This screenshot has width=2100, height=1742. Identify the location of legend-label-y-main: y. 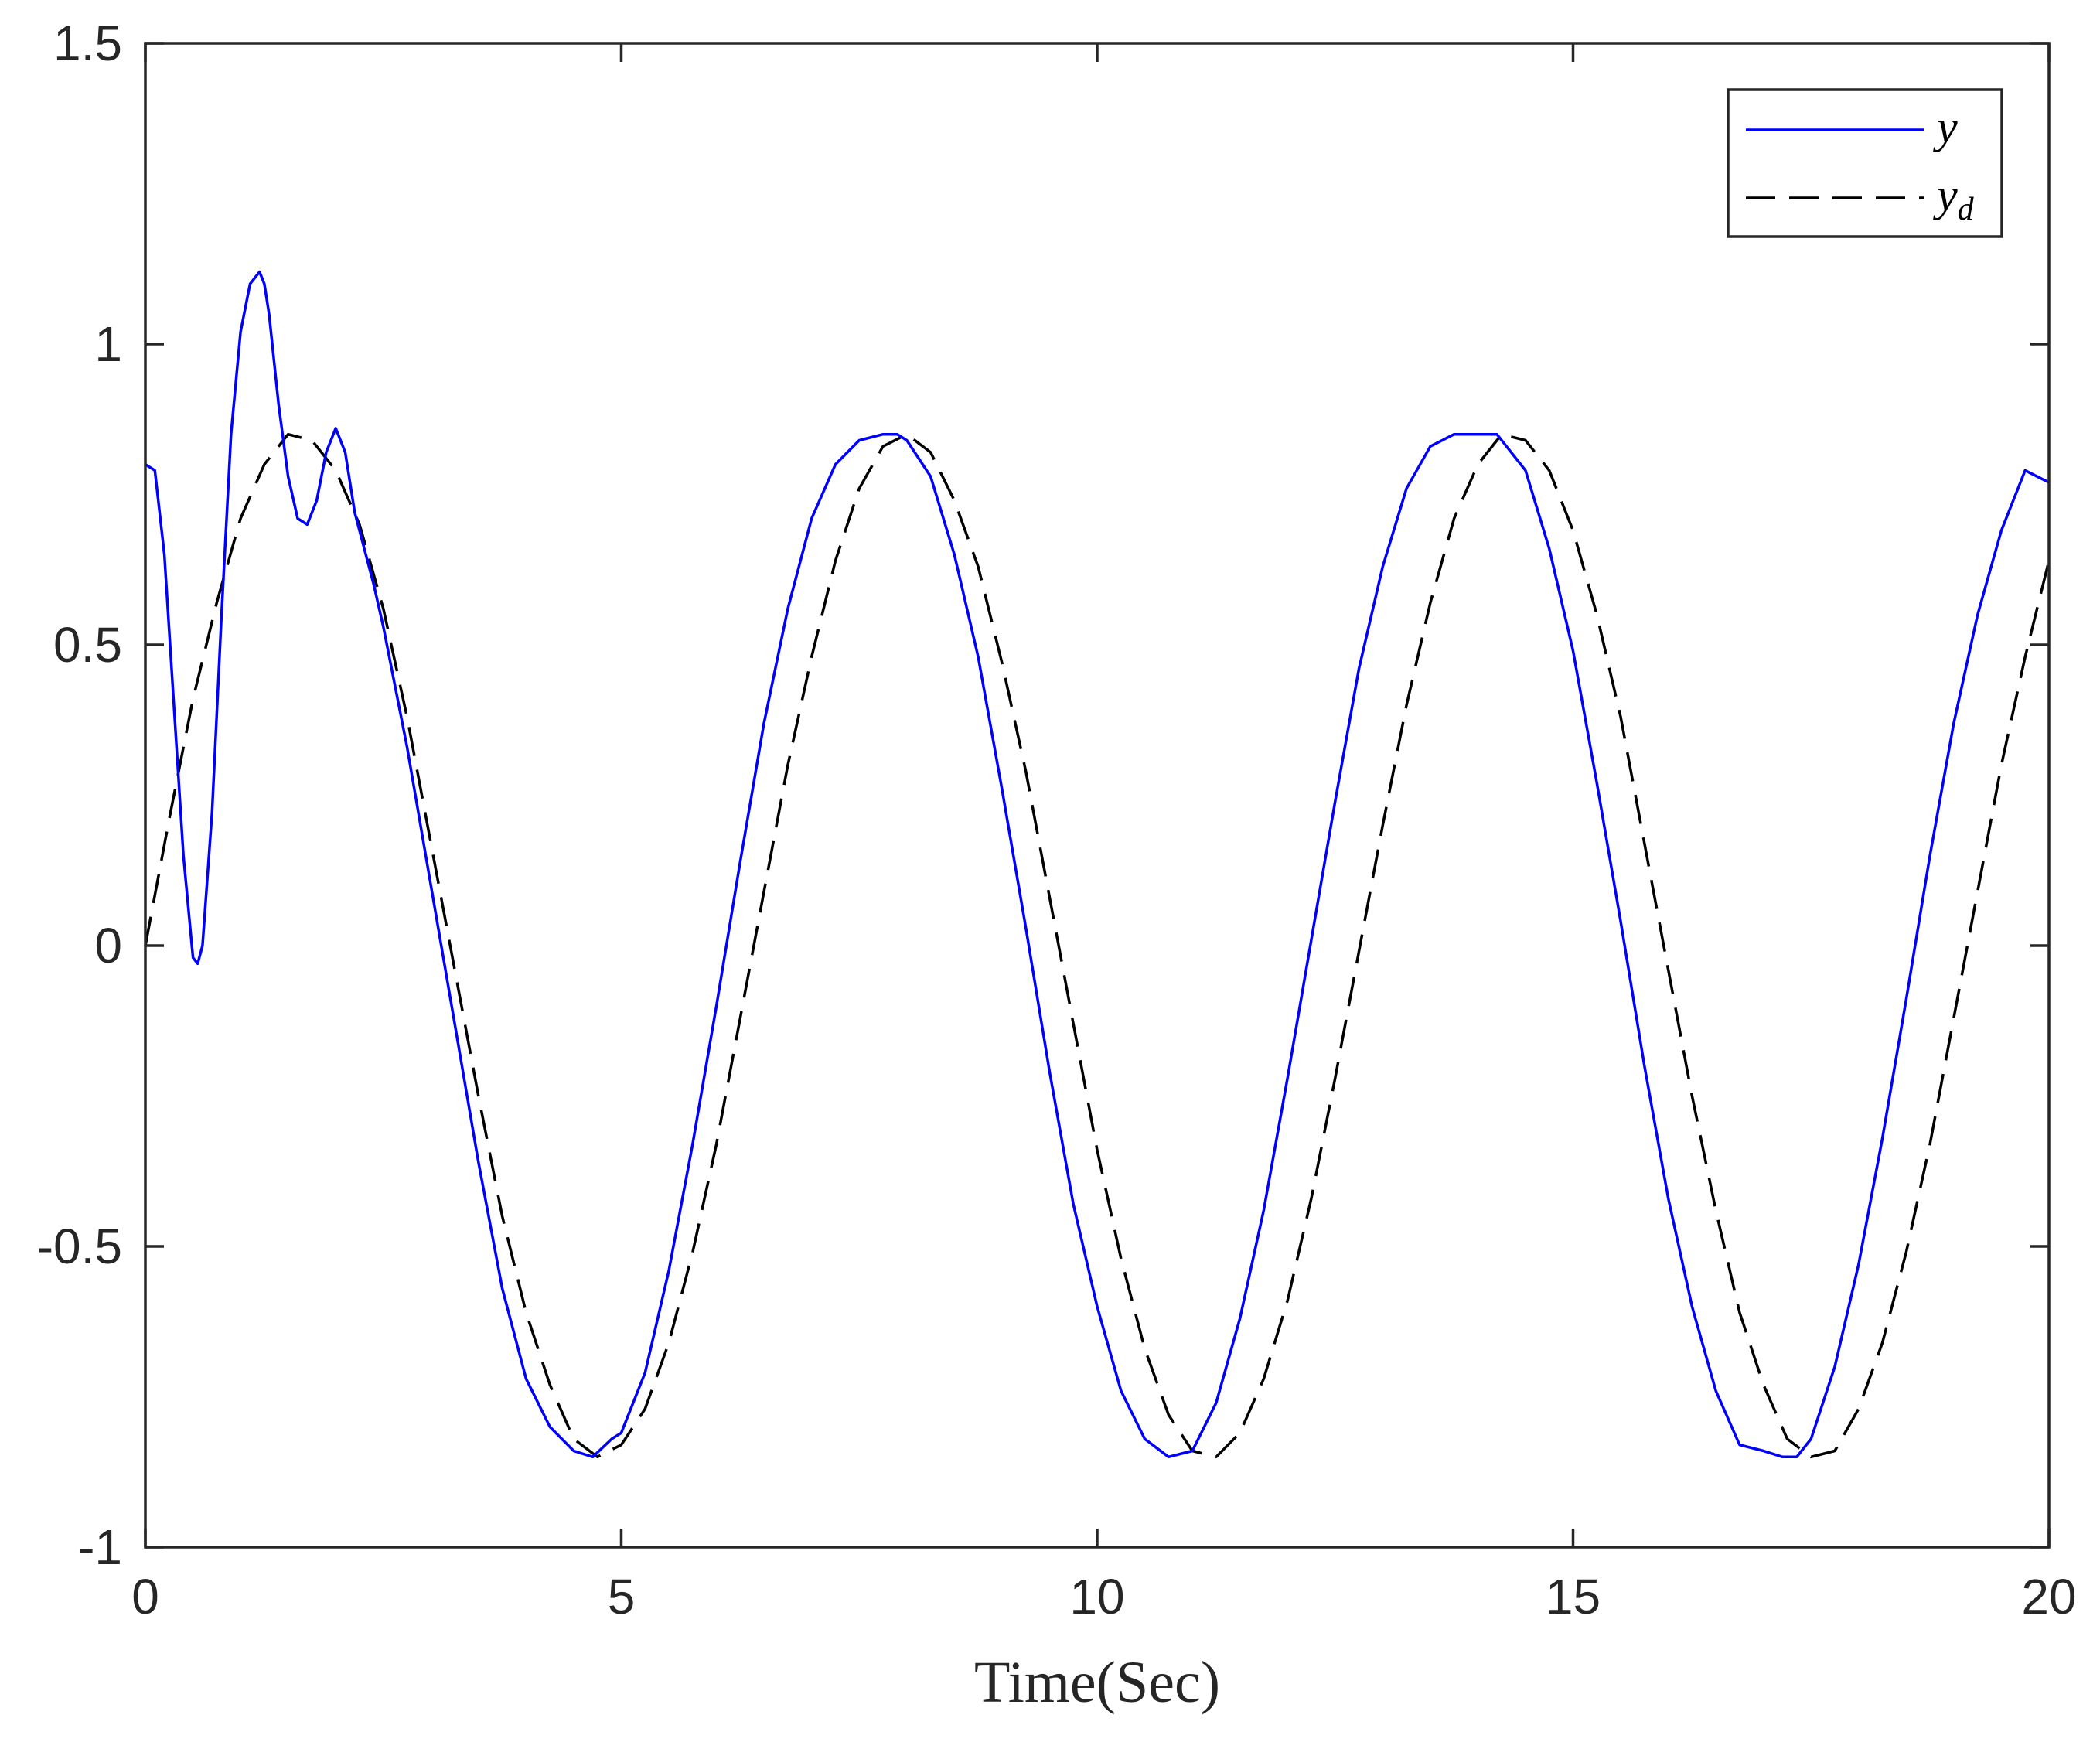
(1945, 127).